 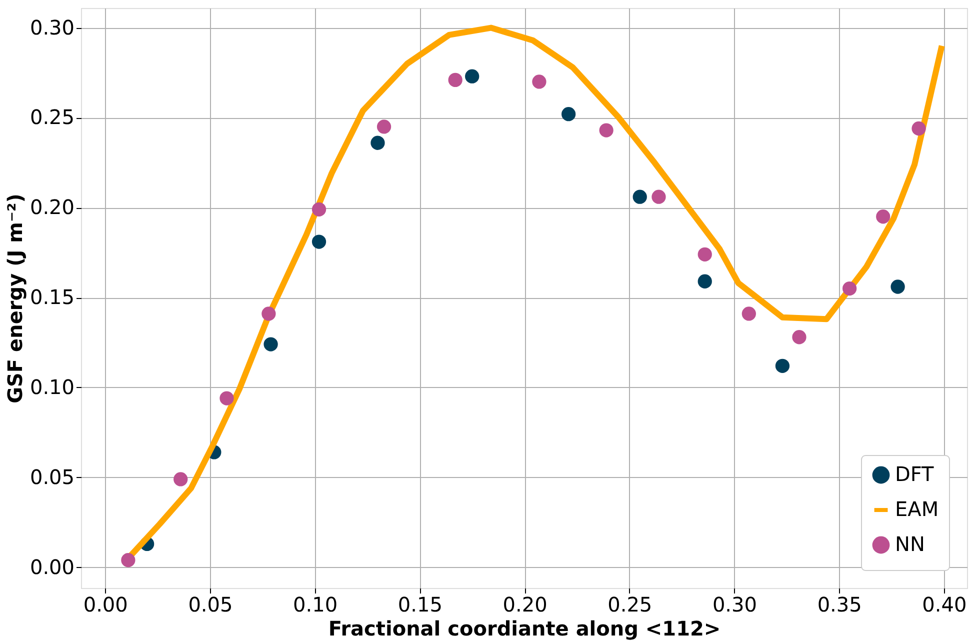 What do you see at coordinates (52, 27) in the screenshot?
I see `y-tick-label: 0.30` at bounding box center [52, 27].